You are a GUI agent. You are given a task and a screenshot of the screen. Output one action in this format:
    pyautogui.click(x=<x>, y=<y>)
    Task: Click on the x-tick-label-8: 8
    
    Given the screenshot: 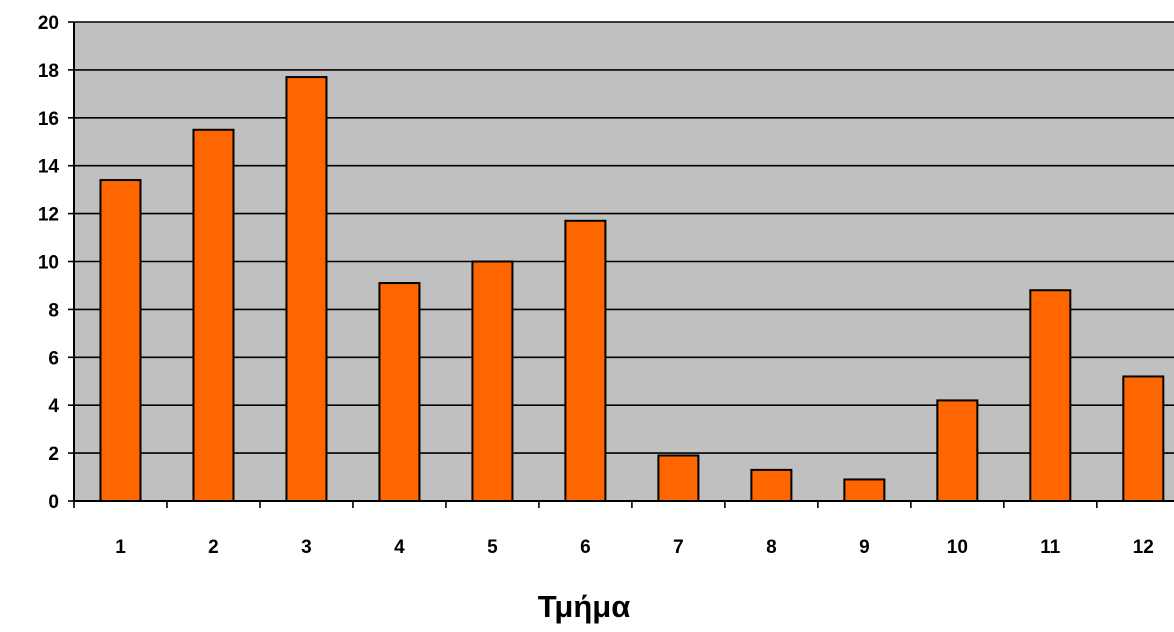 What is the action you would take?
    pyautogui.click(x=771, y=547)
    